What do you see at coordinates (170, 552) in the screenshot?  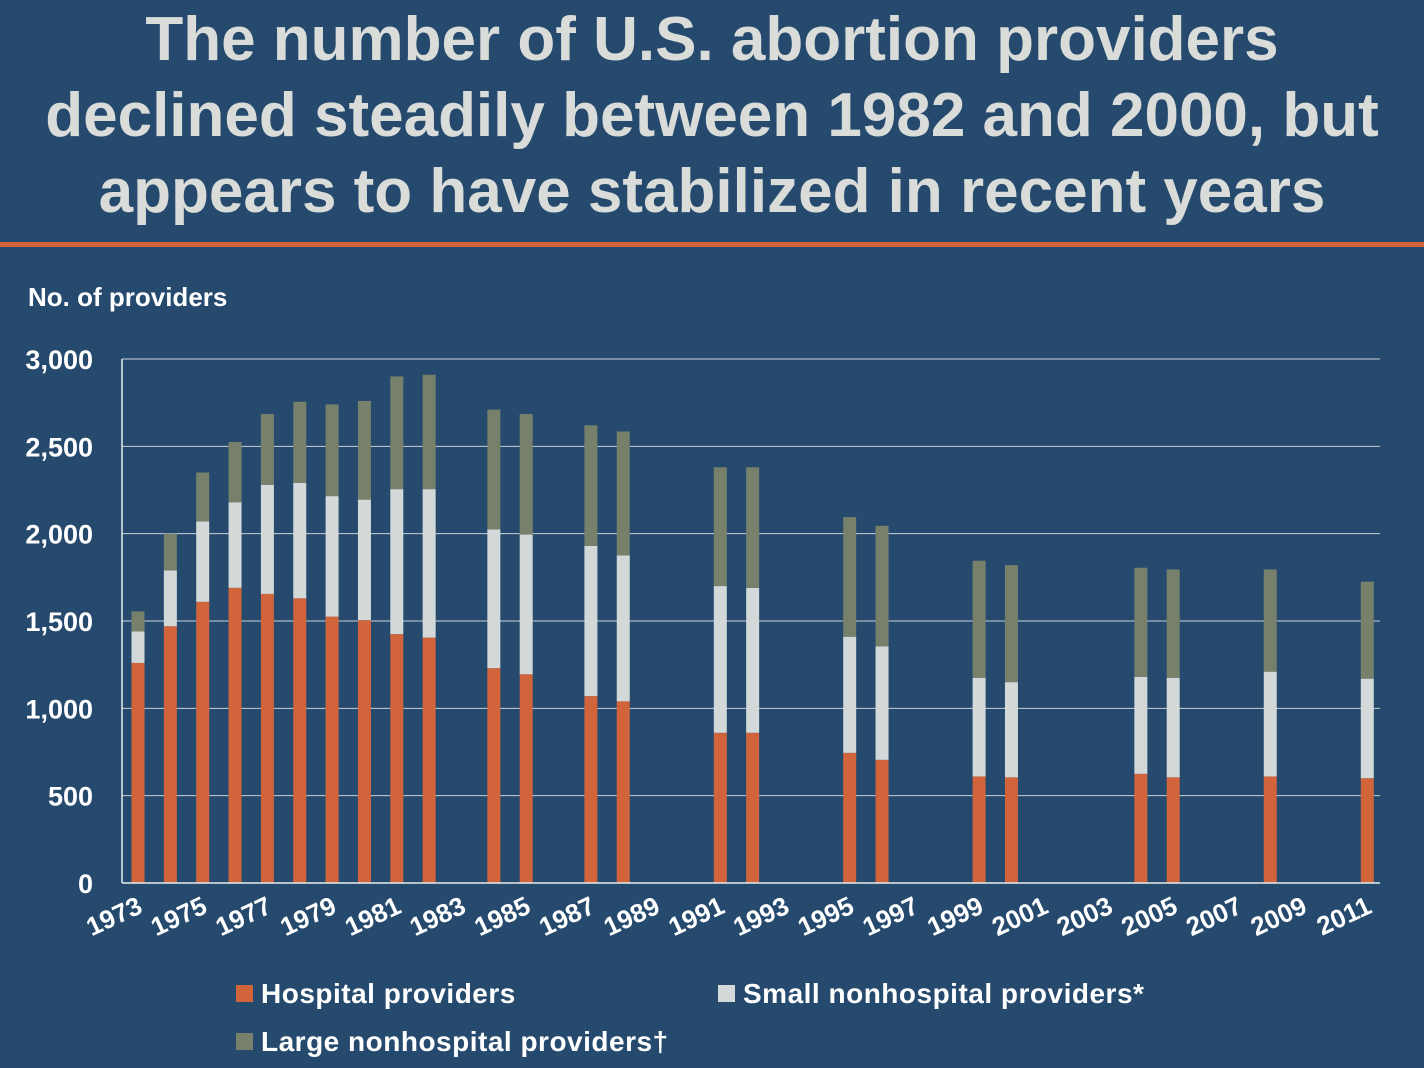 I see `bar-large-nonhospital-1974` at bounding box center [170, 552].